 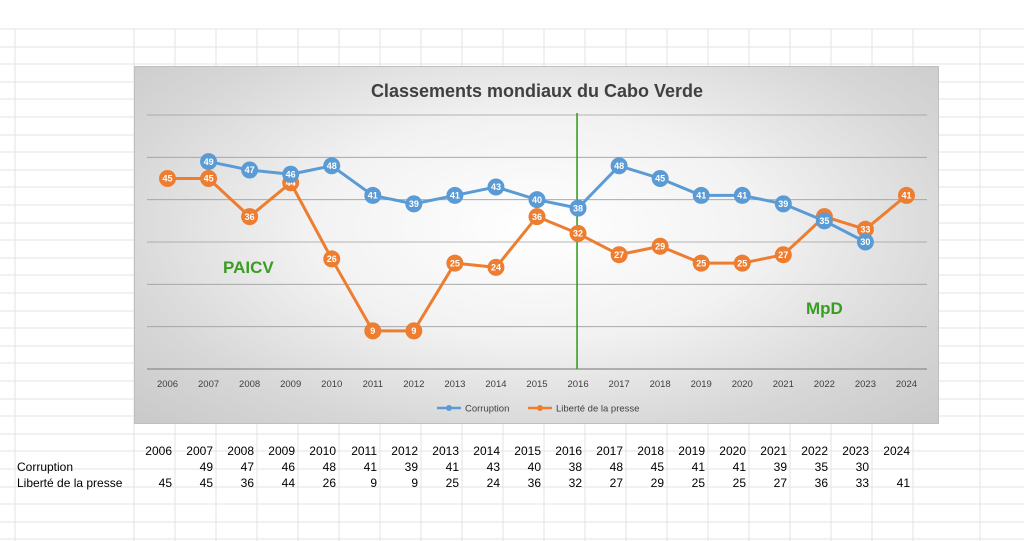 I want to click on table-cell: 24, so click(x=493, y=483).